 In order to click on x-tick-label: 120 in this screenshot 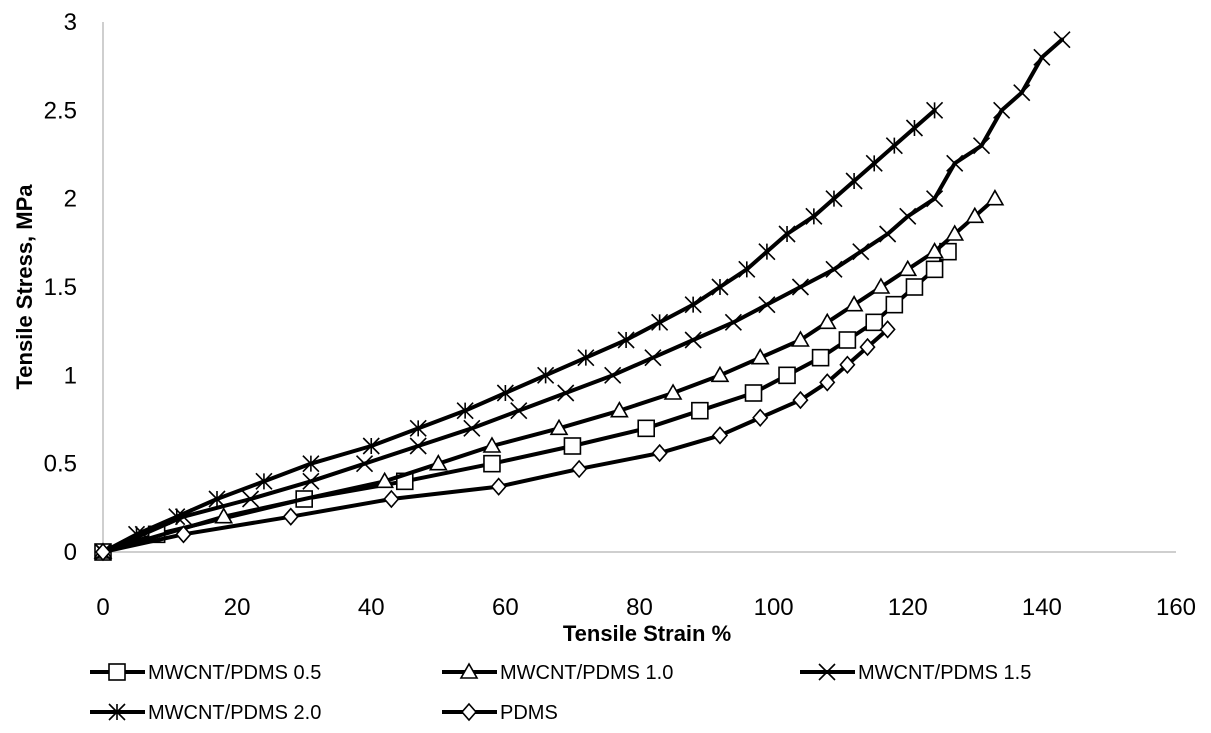, I will do `click(908, 607)`.